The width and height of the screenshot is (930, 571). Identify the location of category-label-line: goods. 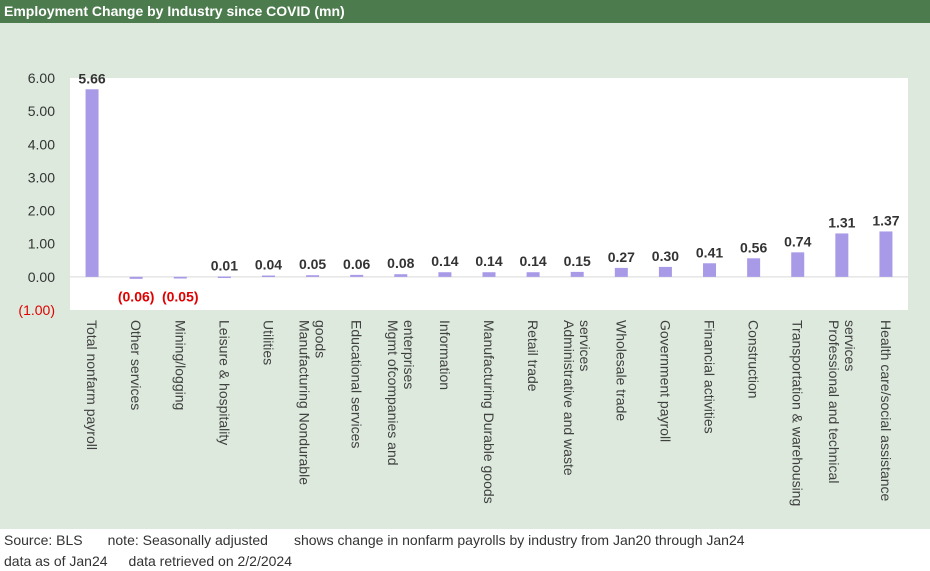
(321, 339).